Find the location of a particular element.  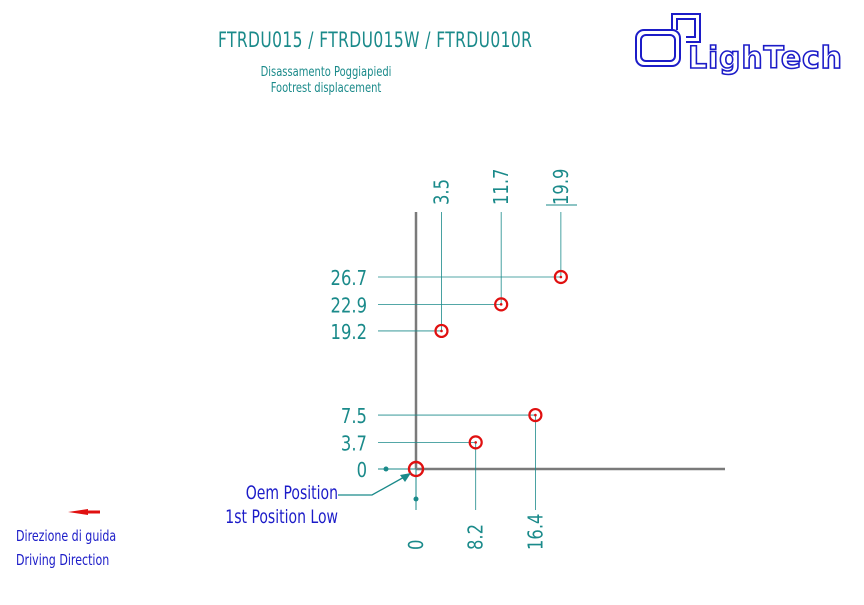

callout is located at coordinates (374, 484).